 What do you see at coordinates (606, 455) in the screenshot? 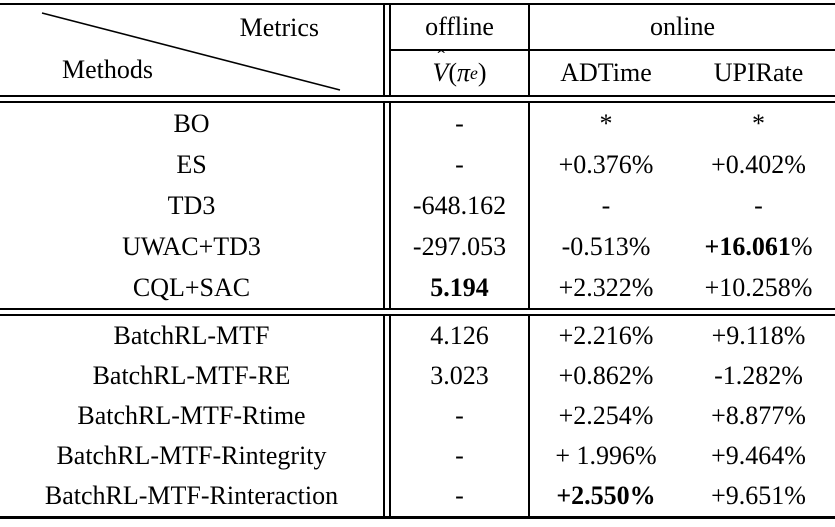
I see `adtime-value-cell: + 1.996%` at bounding box center [606, 455].